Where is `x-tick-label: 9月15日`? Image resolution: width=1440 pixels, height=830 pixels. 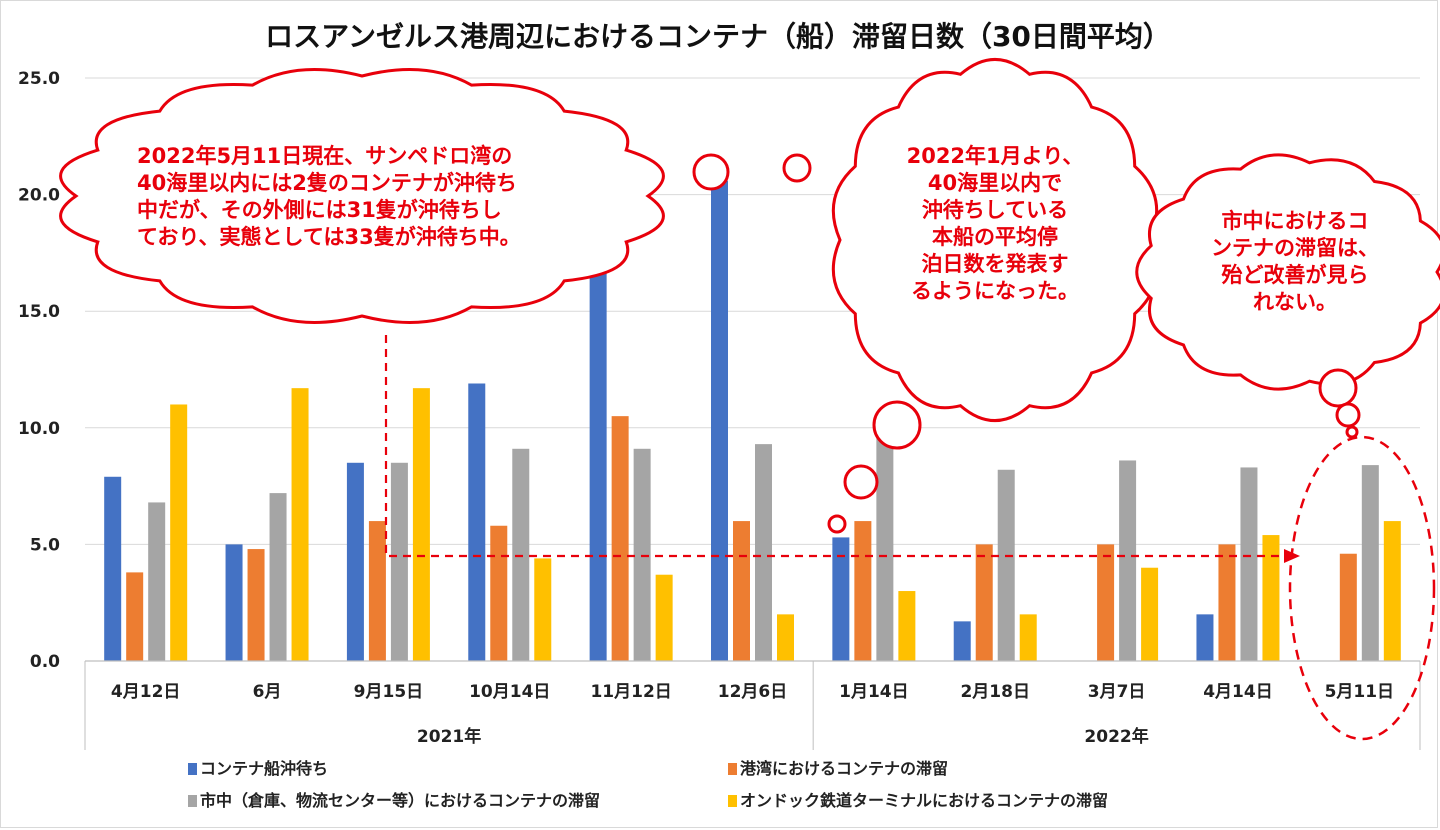 x-tick-label: 9月15日 is located at coordinates (389, 692).